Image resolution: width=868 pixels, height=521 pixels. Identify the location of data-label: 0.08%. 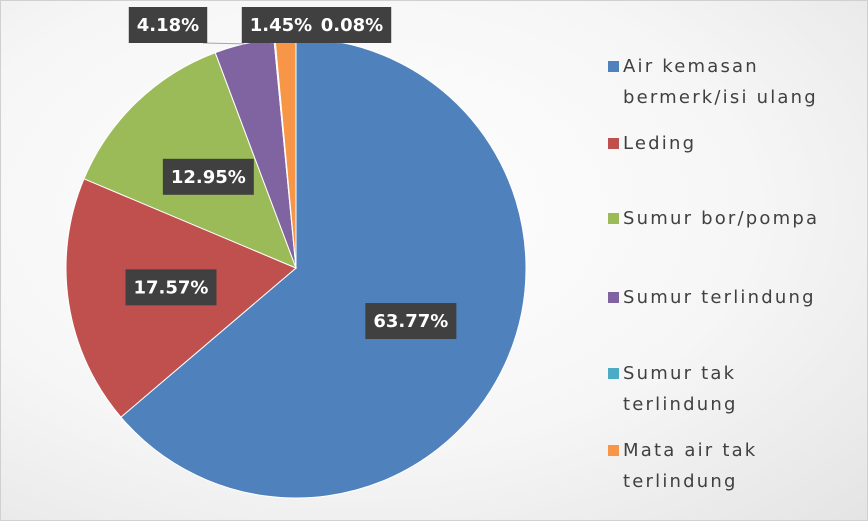
(352, 25).